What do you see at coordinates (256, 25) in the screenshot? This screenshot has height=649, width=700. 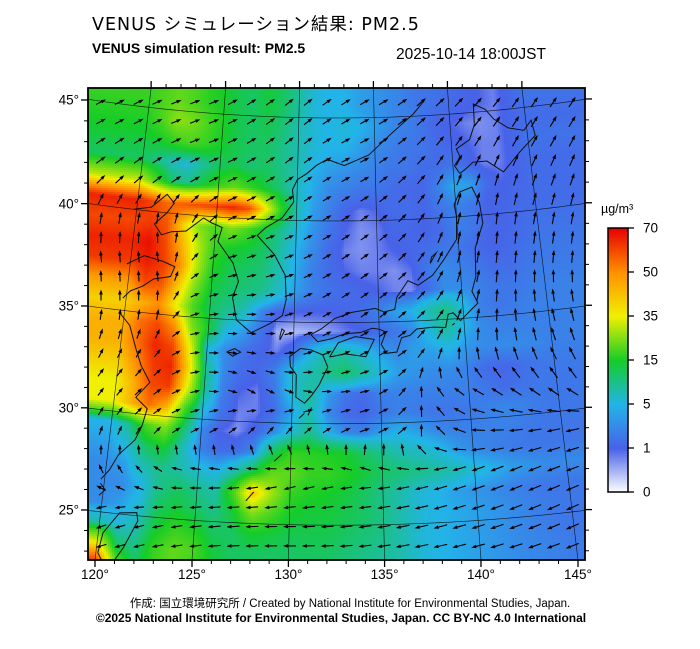 I see `page-title-japanese: VENUS シミュレーション結果: PM2.5` at bounding box center [256, 25].